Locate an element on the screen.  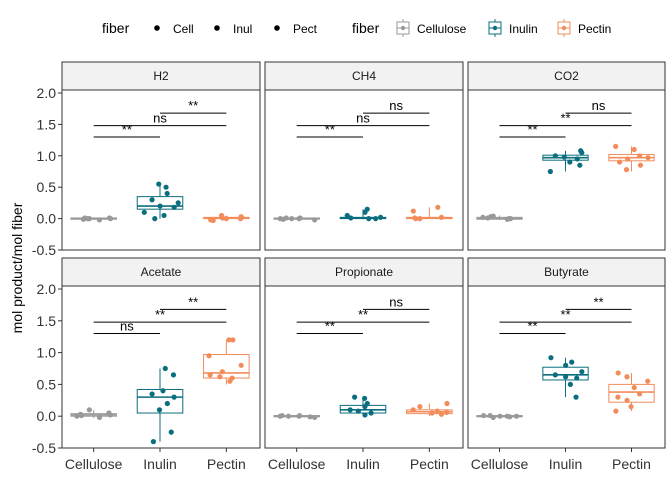
y-tick-label: 0.5 is located at coordinates (47, 187).